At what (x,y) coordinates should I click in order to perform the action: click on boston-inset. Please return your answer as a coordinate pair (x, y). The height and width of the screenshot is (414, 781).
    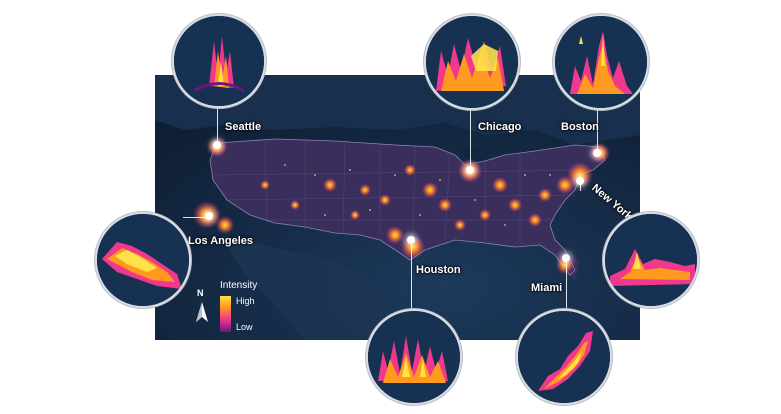
    Looking at the image, I should click on (601, 62).